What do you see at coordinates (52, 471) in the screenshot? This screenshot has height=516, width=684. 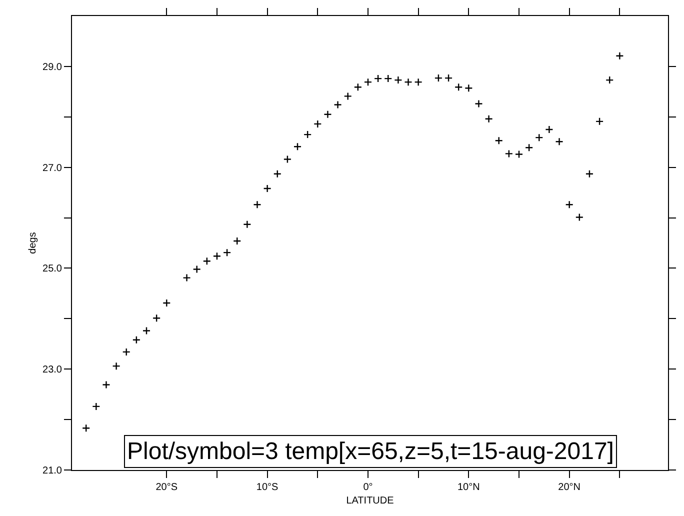 I see `y-tick-label: 21.0` at bounding box center [52, 471].